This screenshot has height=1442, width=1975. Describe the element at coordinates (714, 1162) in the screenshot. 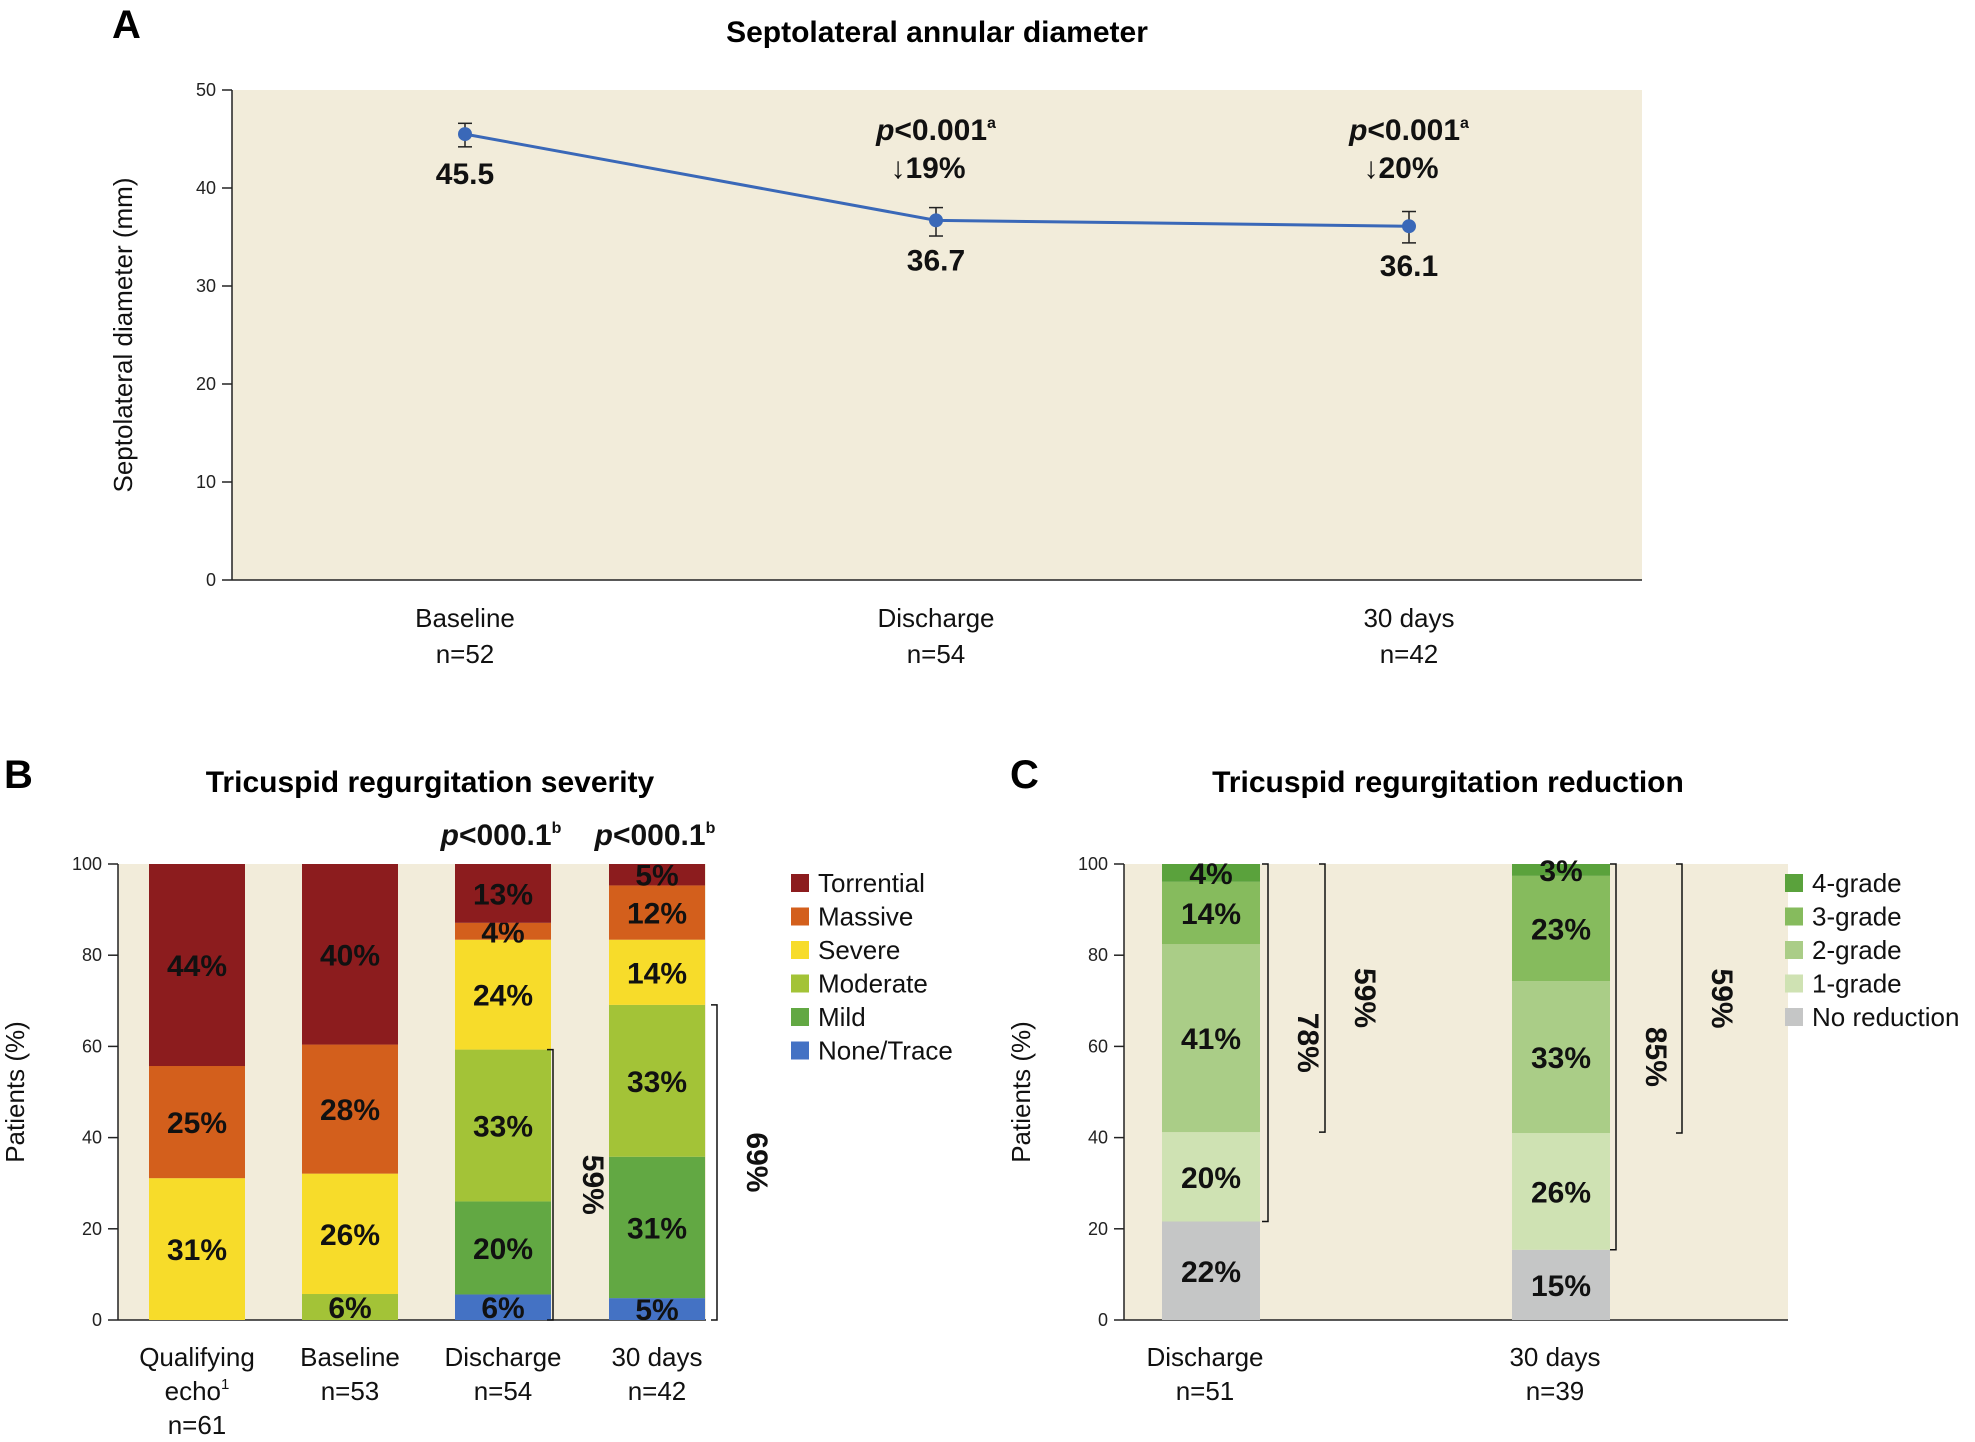

I see `panel-b-bracket` at that location.